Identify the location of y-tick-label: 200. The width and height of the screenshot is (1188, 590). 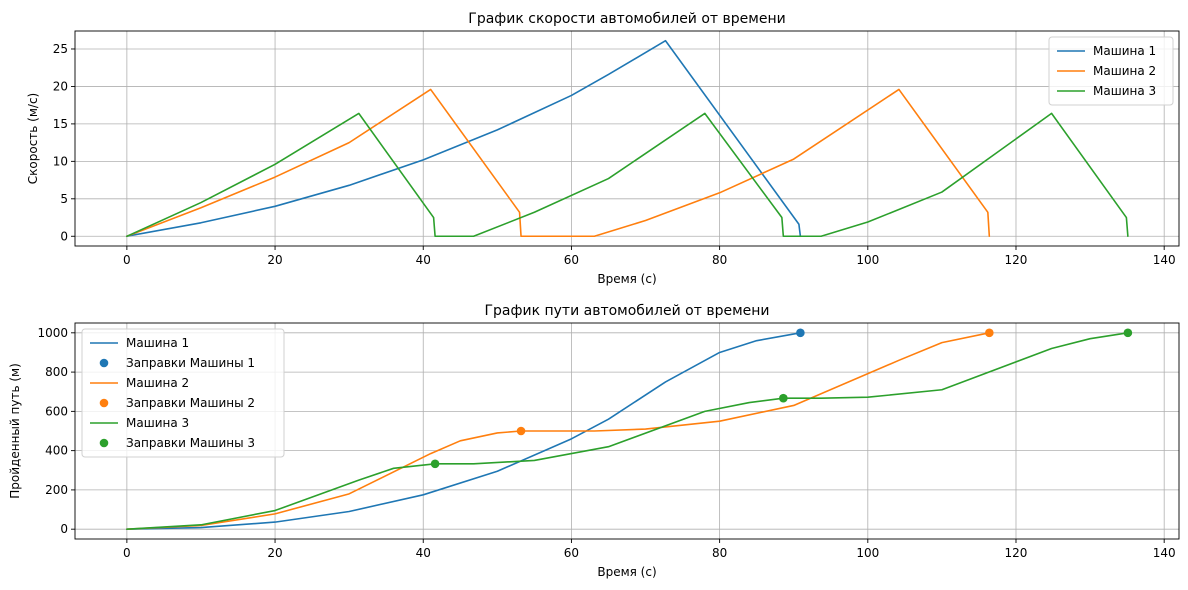
(56, 490).